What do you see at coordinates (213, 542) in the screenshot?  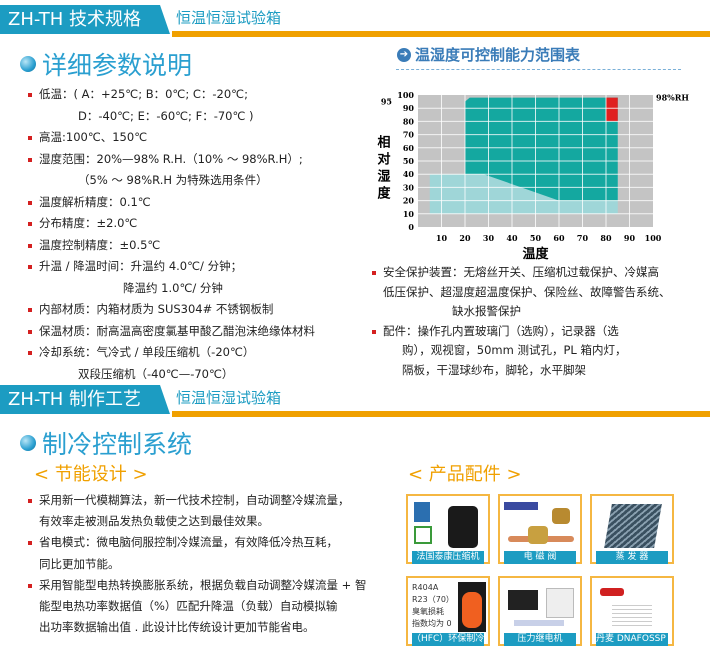 I see `list-item: 省电模式：微电脑伺服控制冷媒流量，有效降低冷热互耗，` at bounding box center [213, 542].